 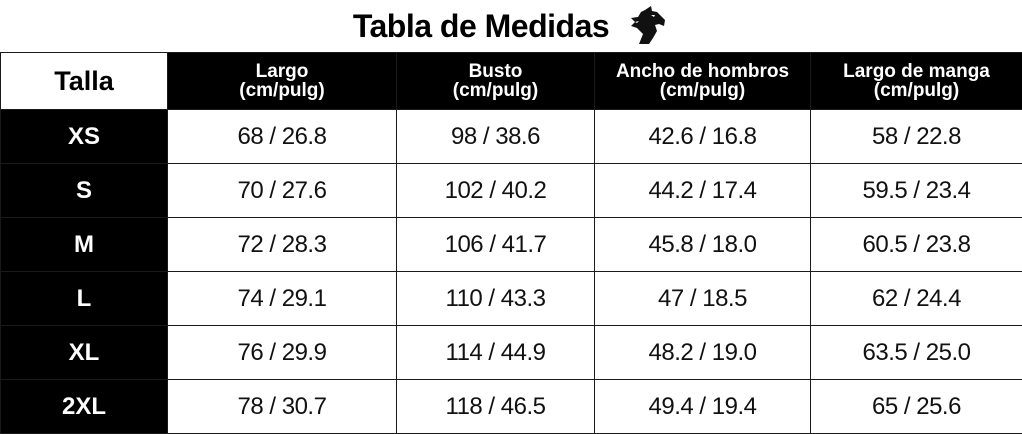 What do you see at coordinates (84, 191) in the screenshot?
I see `size-label: S` at bounding box center [84, 191].